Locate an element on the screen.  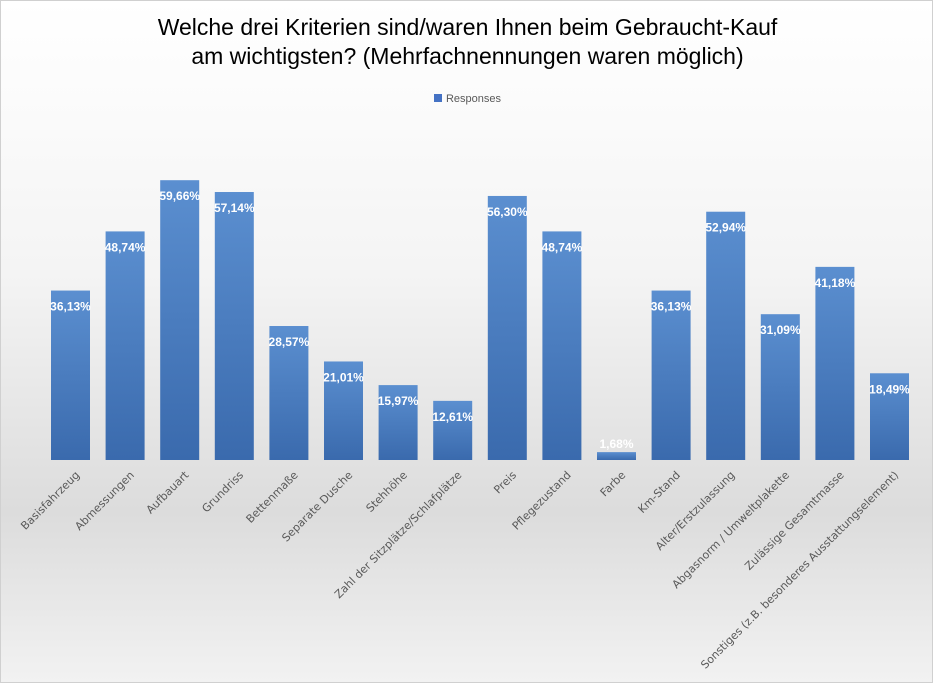
data-label-2: 59,66% is located at coordinates (179, 196).